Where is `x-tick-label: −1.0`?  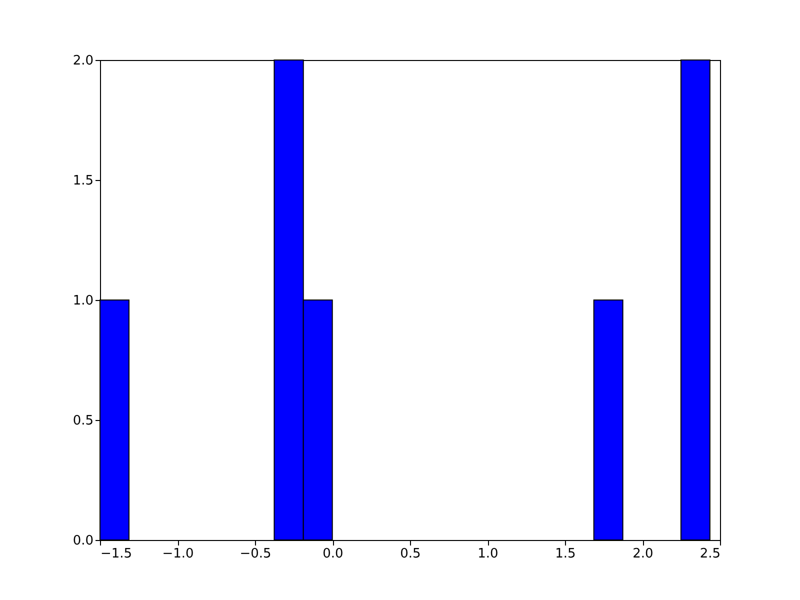 x-tick-label: −1.0 is located at coordinates (178, 554).